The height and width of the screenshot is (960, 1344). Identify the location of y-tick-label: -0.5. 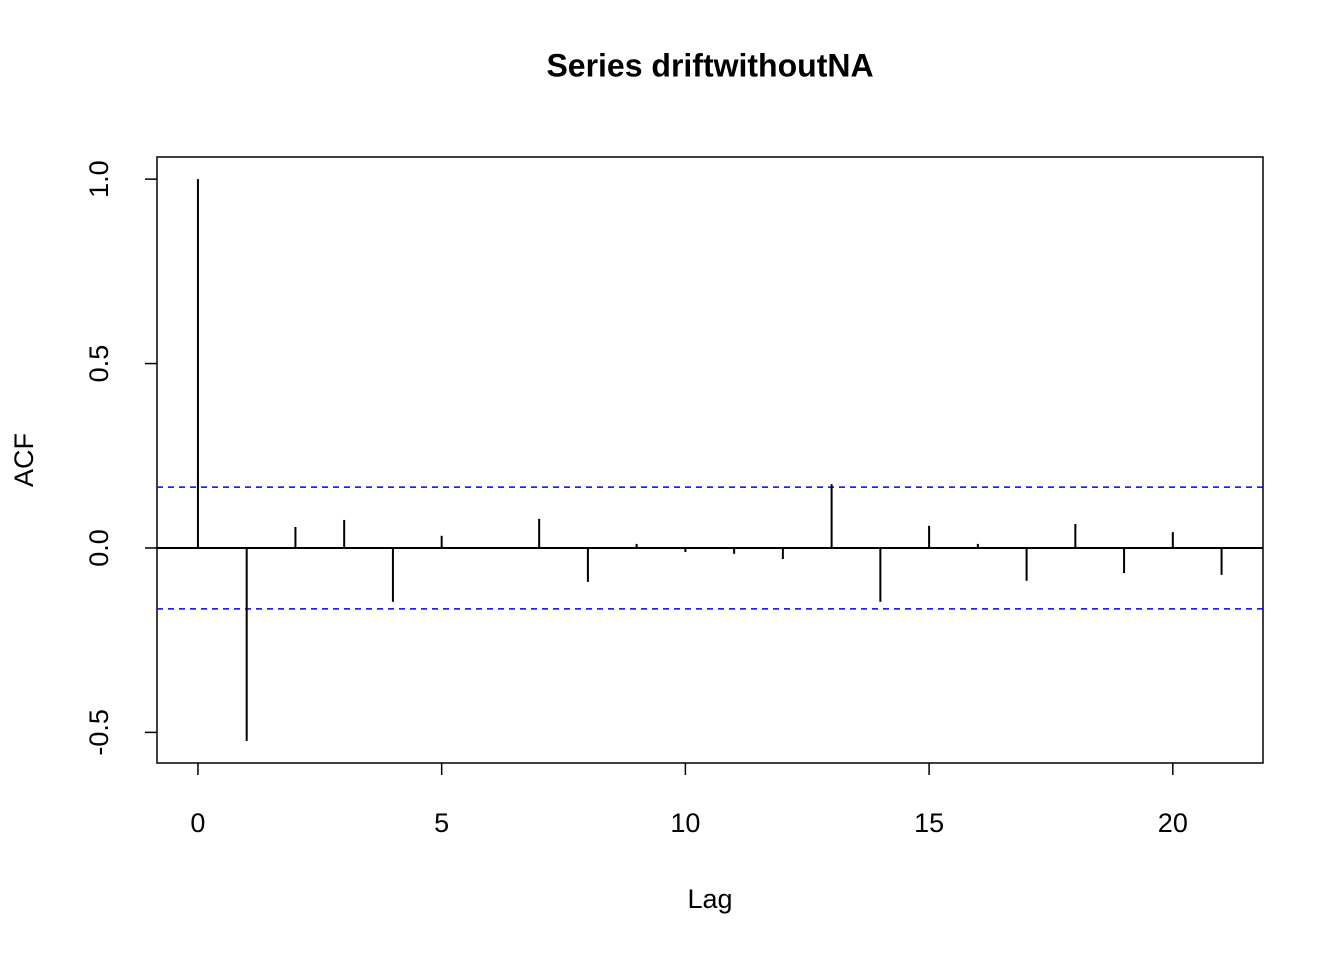
(99, 732).